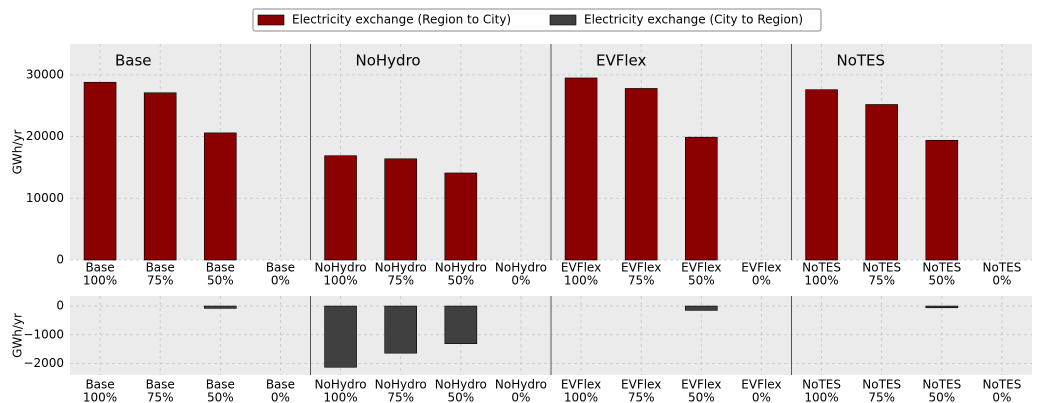 The height and width of the screenshot is (403, 1043). Describe the element at coordinates (45, 198) in the screenshot. I see `y-tick-label: 10000` at that location.